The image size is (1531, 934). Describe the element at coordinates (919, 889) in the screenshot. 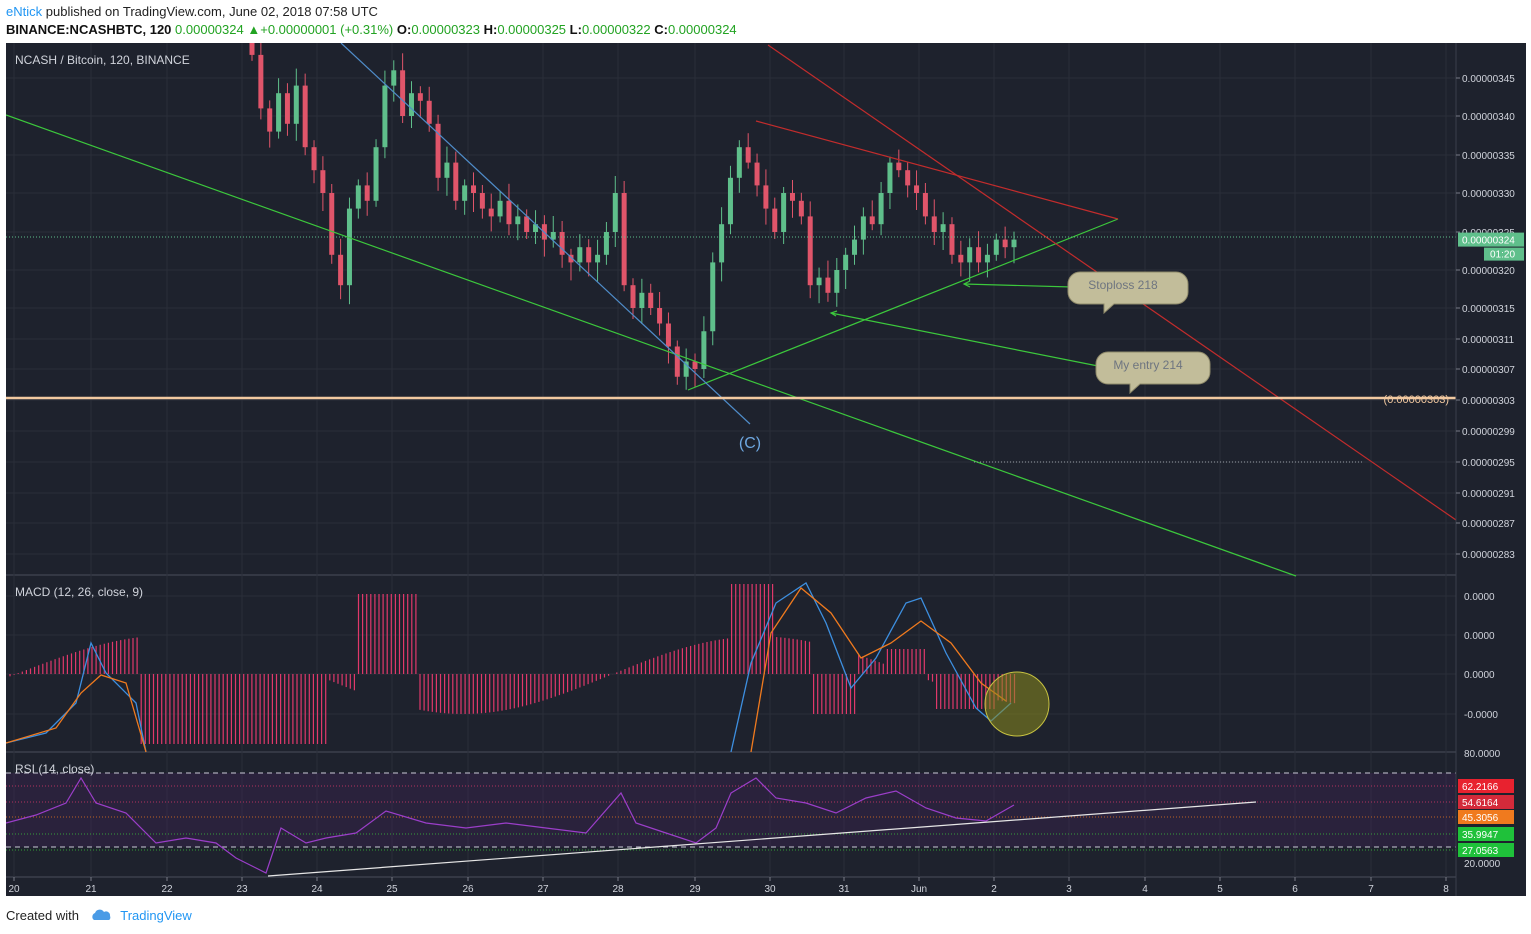

I see `time-tick-label: Jun` at that location.